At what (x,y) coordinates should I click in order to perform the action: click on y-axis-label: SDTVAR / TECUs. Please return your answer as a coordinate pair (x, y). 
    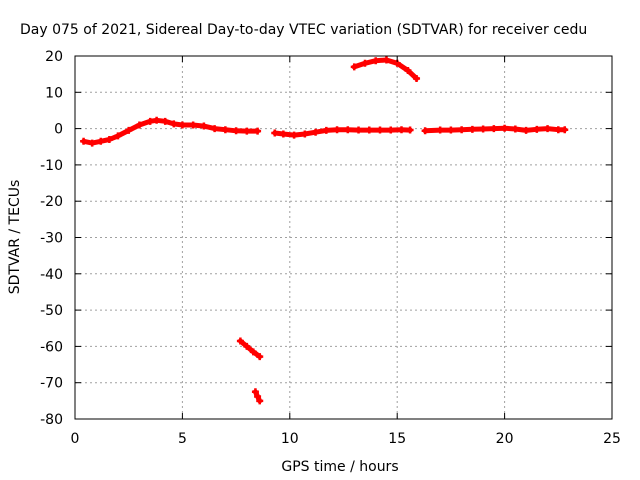
    Looking at the image, I should click on (15, 237).